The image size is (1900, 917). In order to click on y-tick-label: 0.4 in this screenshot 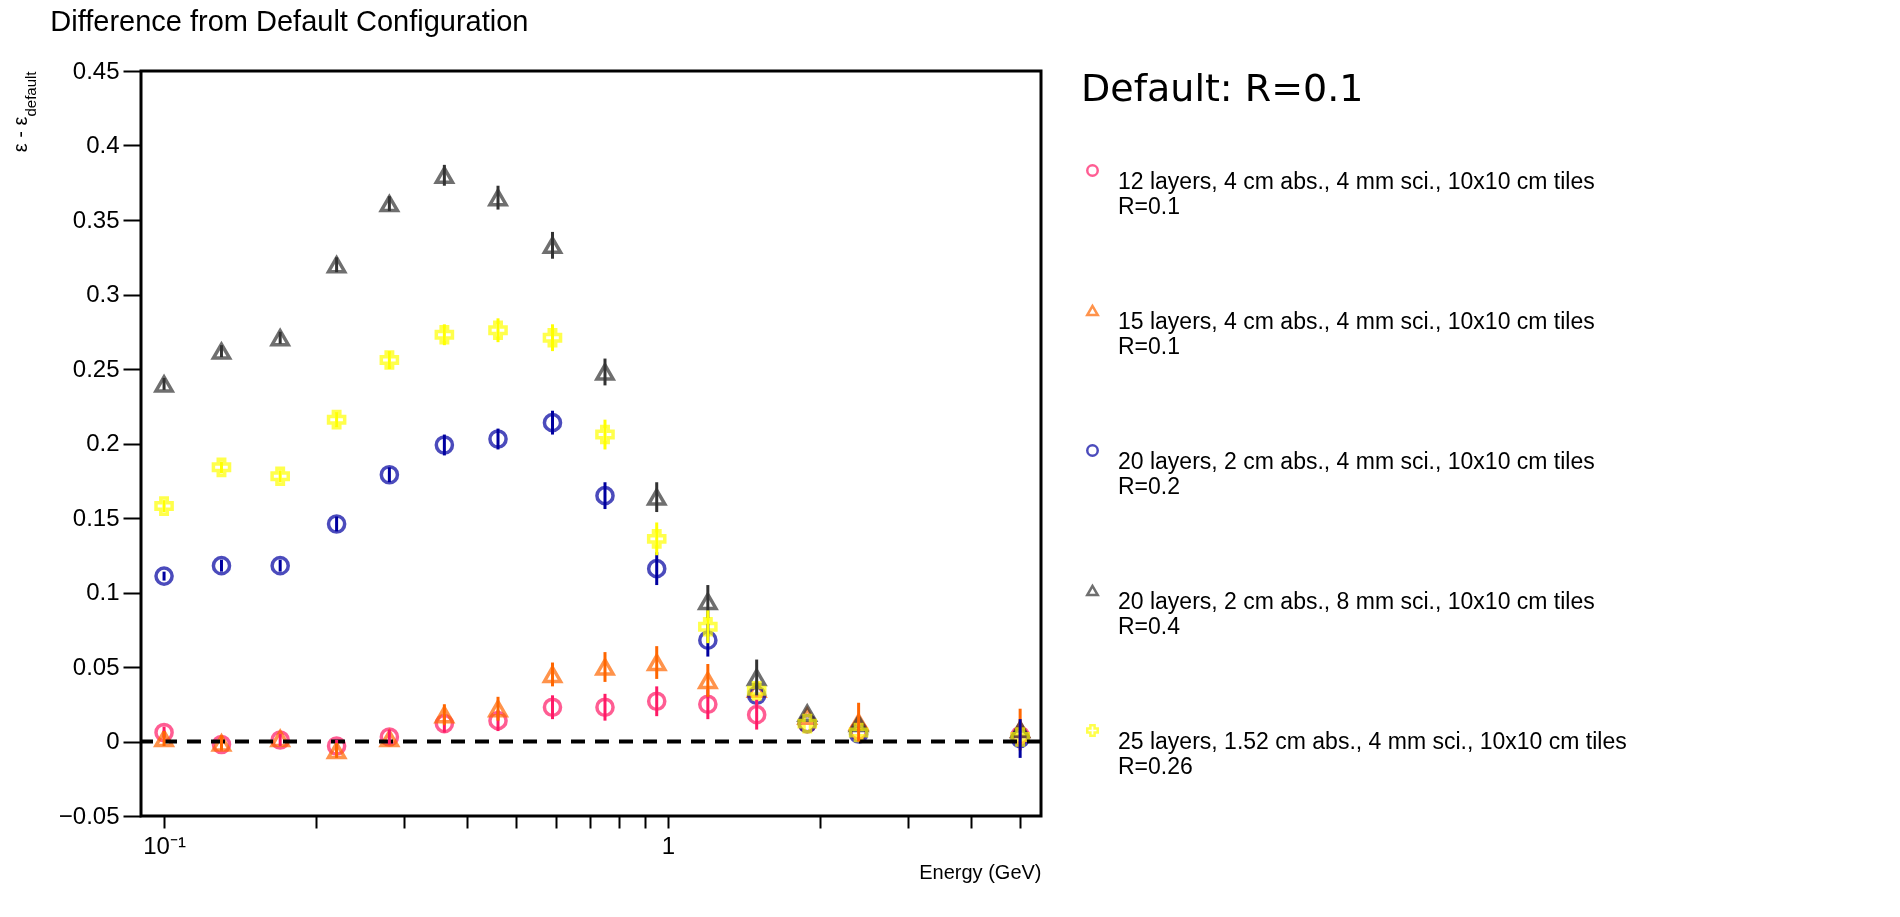, I will do `click(103, 144)`.